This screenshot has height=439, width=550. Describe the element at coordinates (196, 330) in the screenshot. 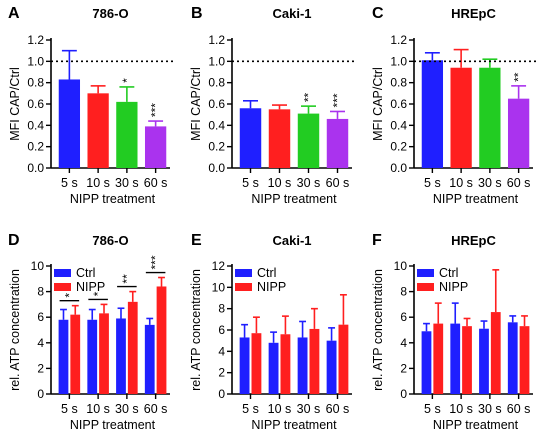

I see `y-axis-label: rel. ATP concentration` at that location.